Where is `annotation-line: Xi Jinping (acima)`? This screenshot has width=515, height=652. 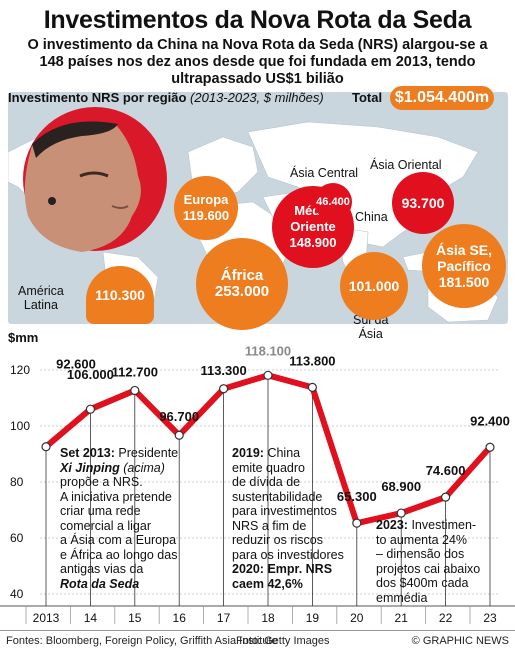 annotation-line: Xi Jinping (acima) is located at coordinates (142, 468).